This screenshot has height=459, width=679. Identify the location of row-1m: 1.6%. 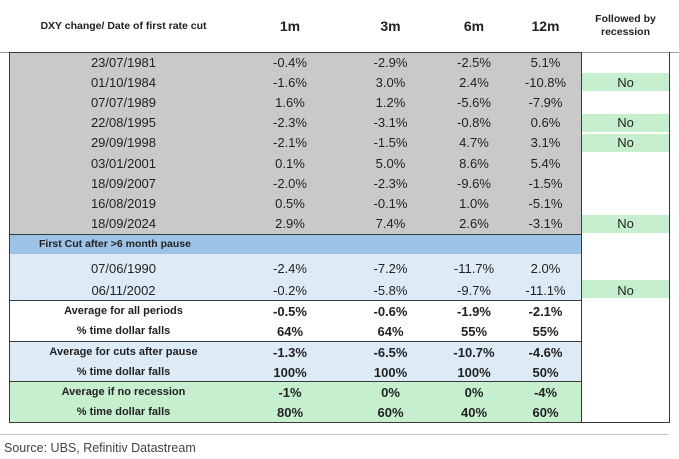
(290, 102).